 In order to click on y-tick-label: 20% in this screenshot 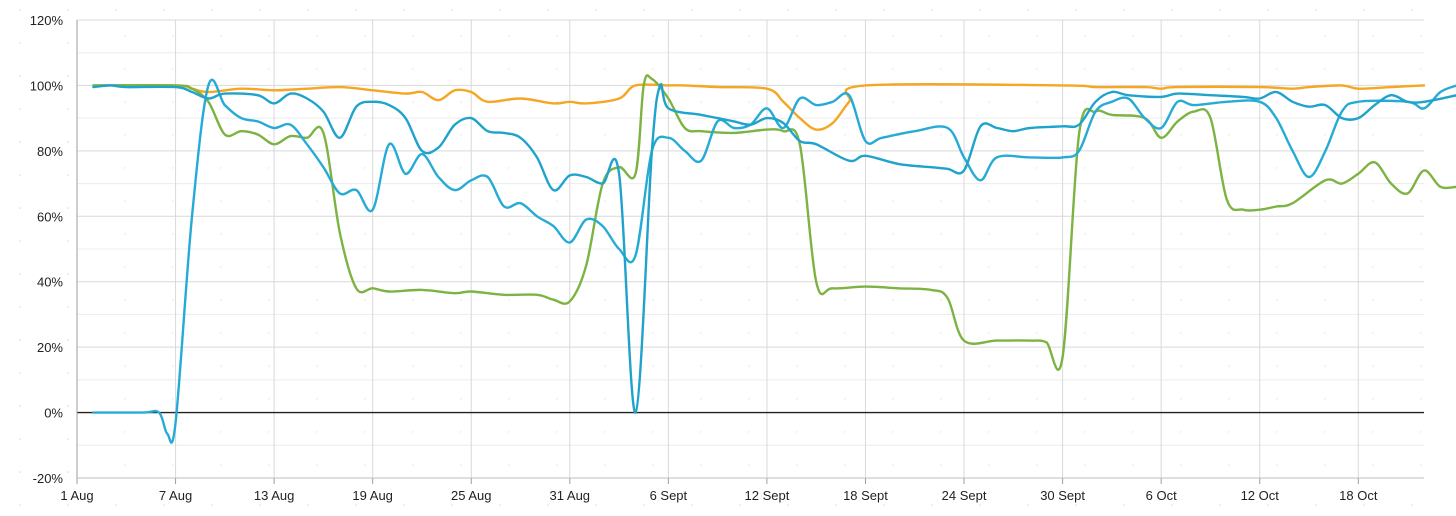, I will do `click(50, 347)`.